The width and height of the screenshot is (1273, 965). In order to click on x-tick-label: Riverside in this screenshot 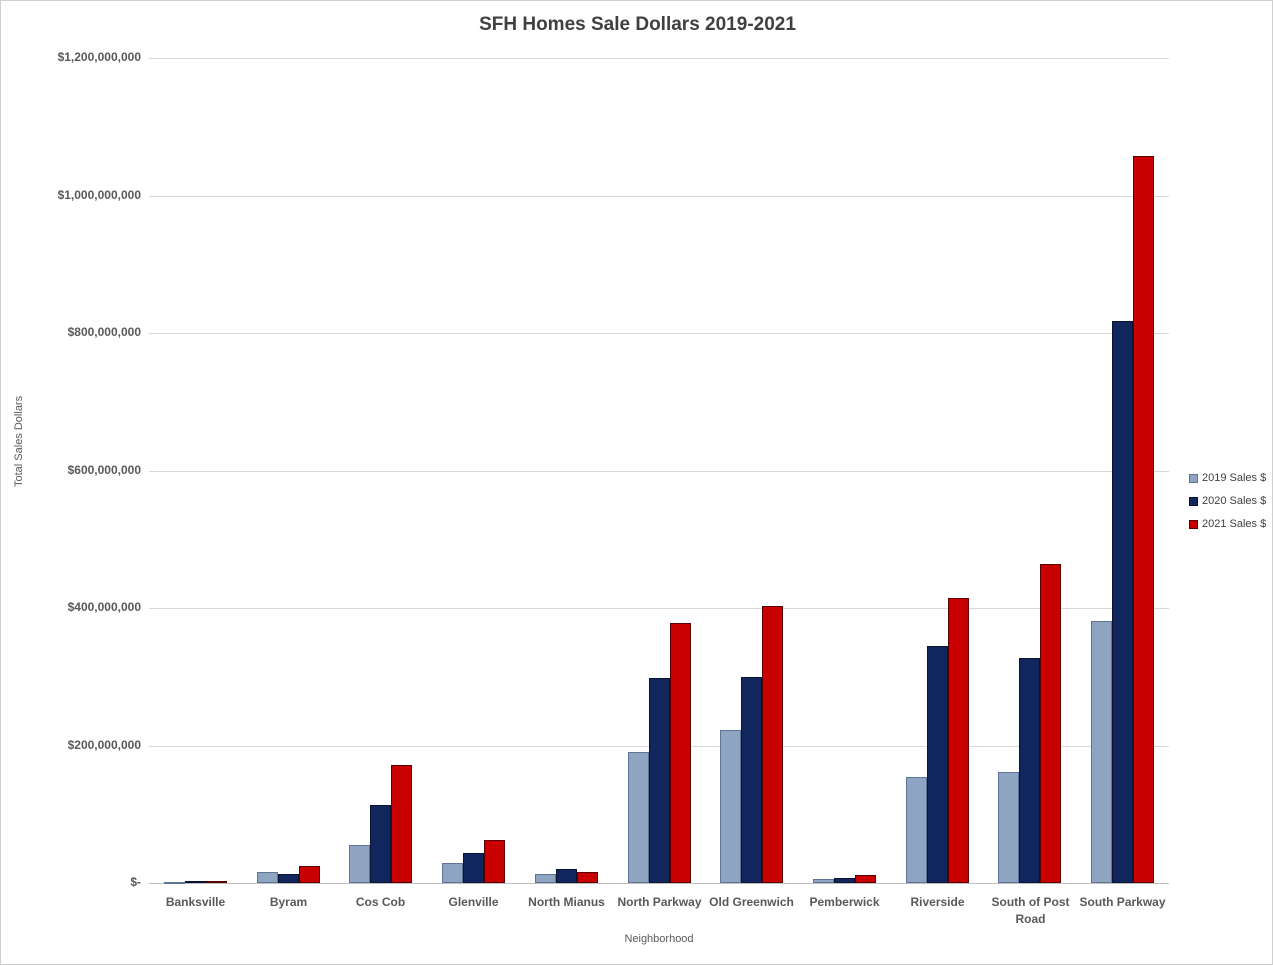, I will do `click(937, 902)`.